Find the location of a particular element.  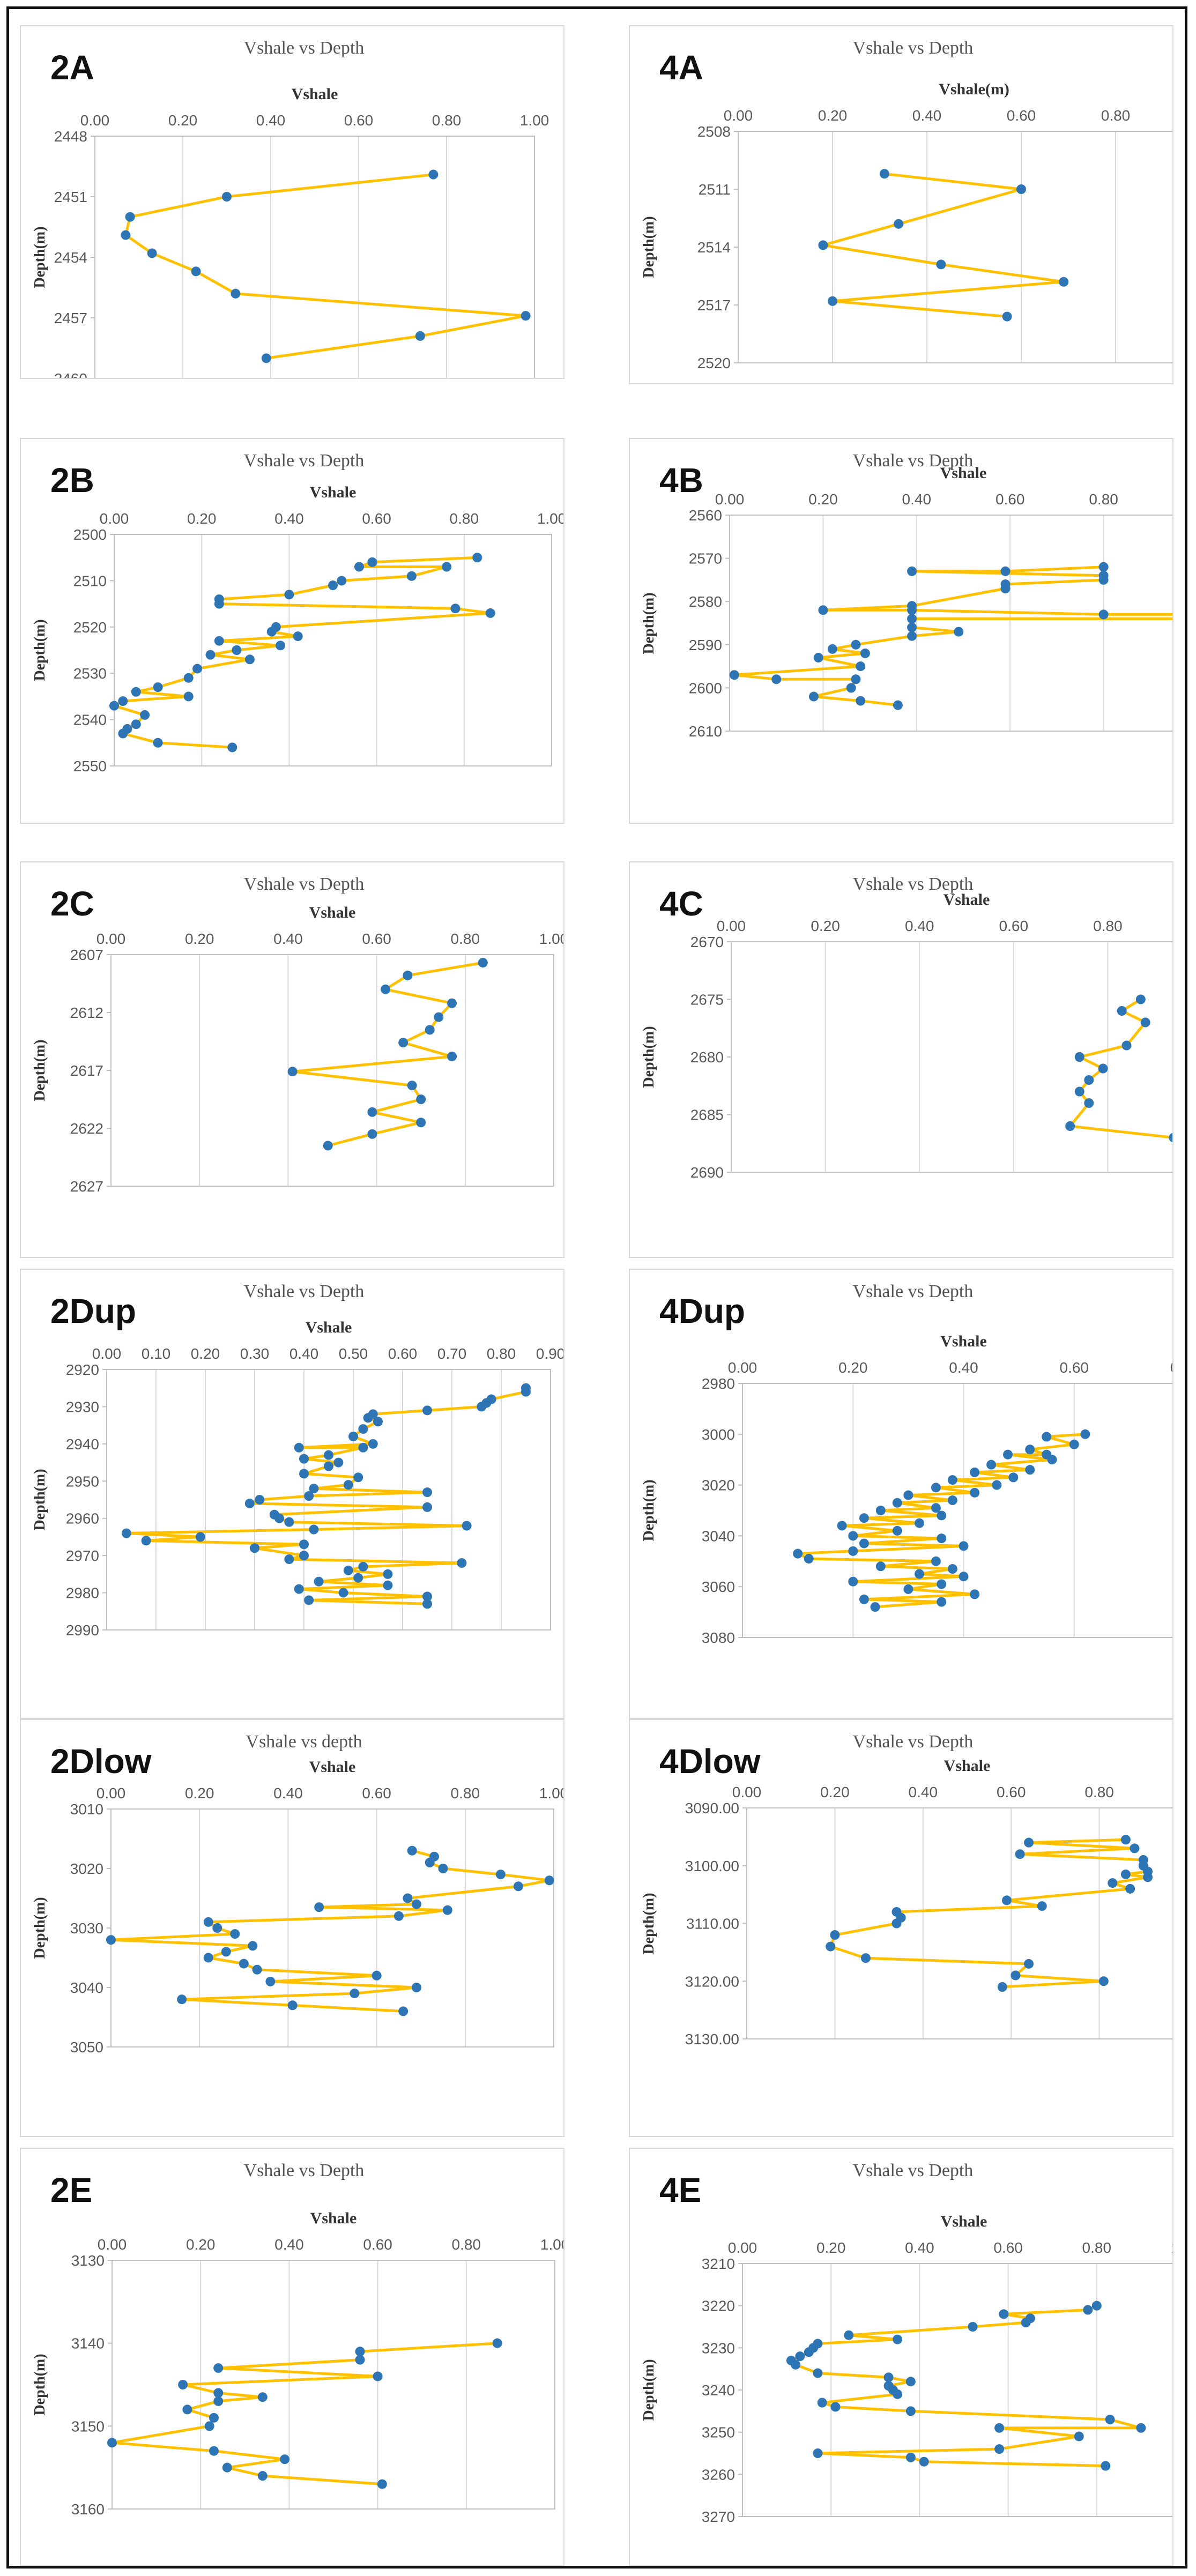

y-tick-label: 3100.00 is located at coordinates (712, 1866).